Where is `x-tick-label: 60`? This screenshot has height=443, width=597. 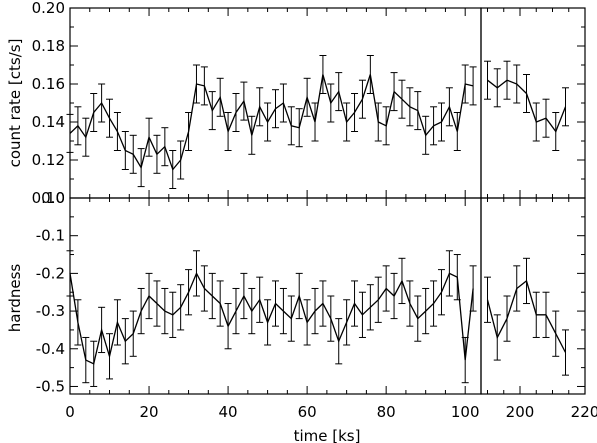
x-tick-label: 60 is located at coordinates (307, 412).